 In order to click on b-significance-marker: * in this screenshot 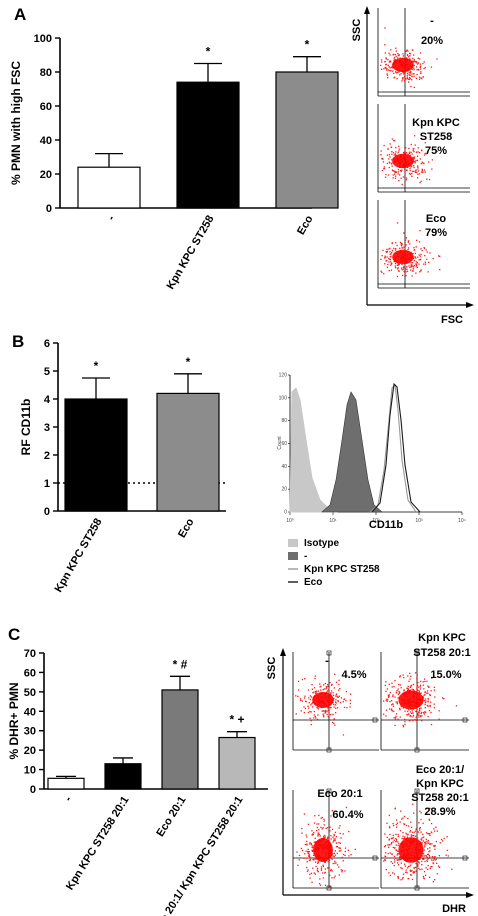, I will do `click(96, 366)`.